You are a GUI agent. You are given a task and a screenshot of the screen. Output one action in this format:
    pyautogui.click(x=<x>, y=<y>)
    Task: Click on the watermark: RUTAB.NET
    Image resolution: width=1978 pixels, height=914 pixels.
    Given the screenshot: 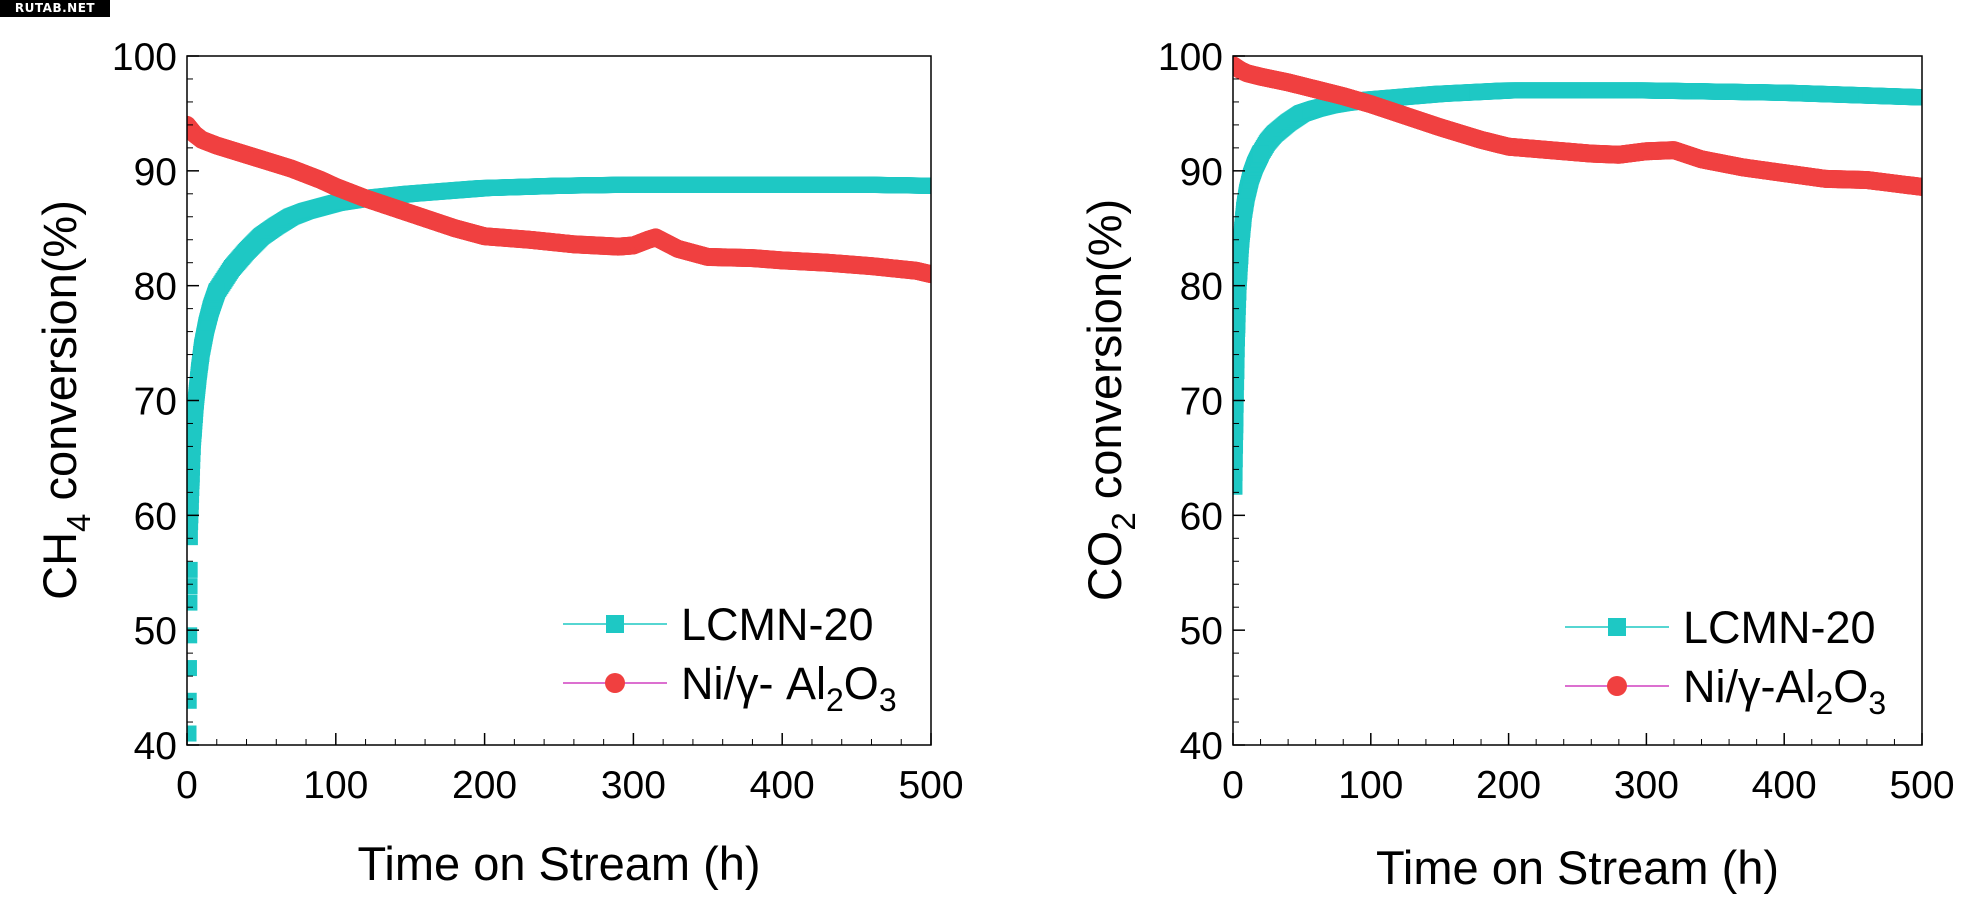 What is the action you would take?
    pyautogui.click(x=55, y=8)
    